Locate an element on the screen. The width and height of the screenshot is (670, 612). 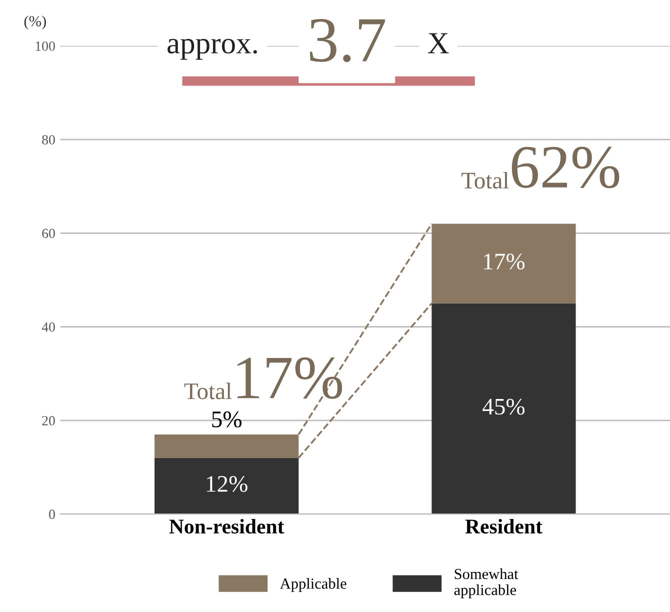
data-label: 45% is located at coordinates (503, 406).